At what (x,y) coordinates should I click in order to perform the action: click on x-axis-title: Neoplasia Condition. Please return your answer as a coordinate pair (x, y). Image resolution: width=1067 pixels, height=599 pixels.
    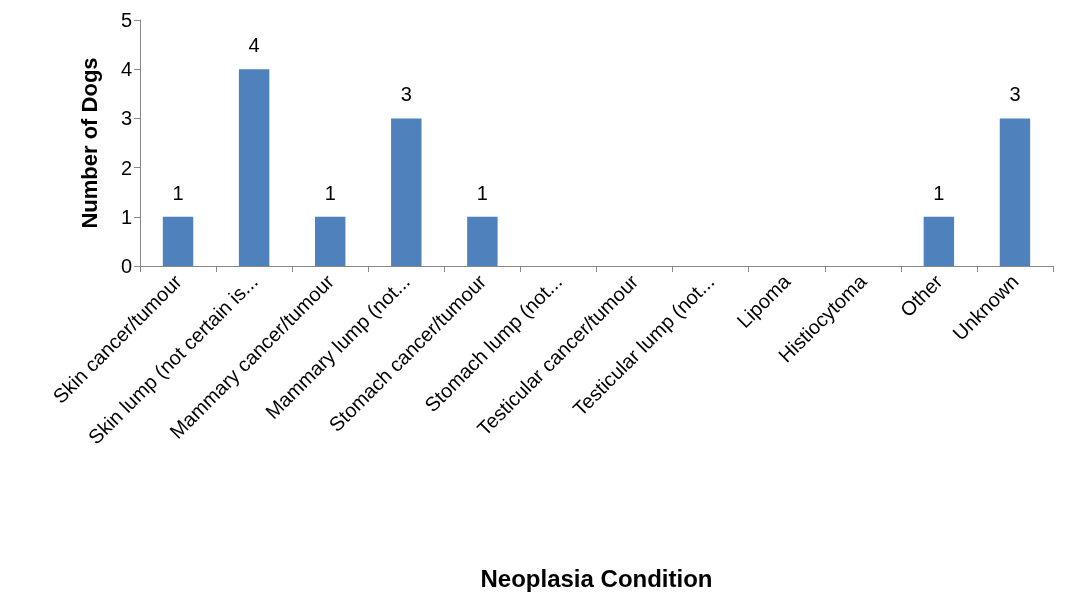
    Looking at the image, I should click on (596, 578).